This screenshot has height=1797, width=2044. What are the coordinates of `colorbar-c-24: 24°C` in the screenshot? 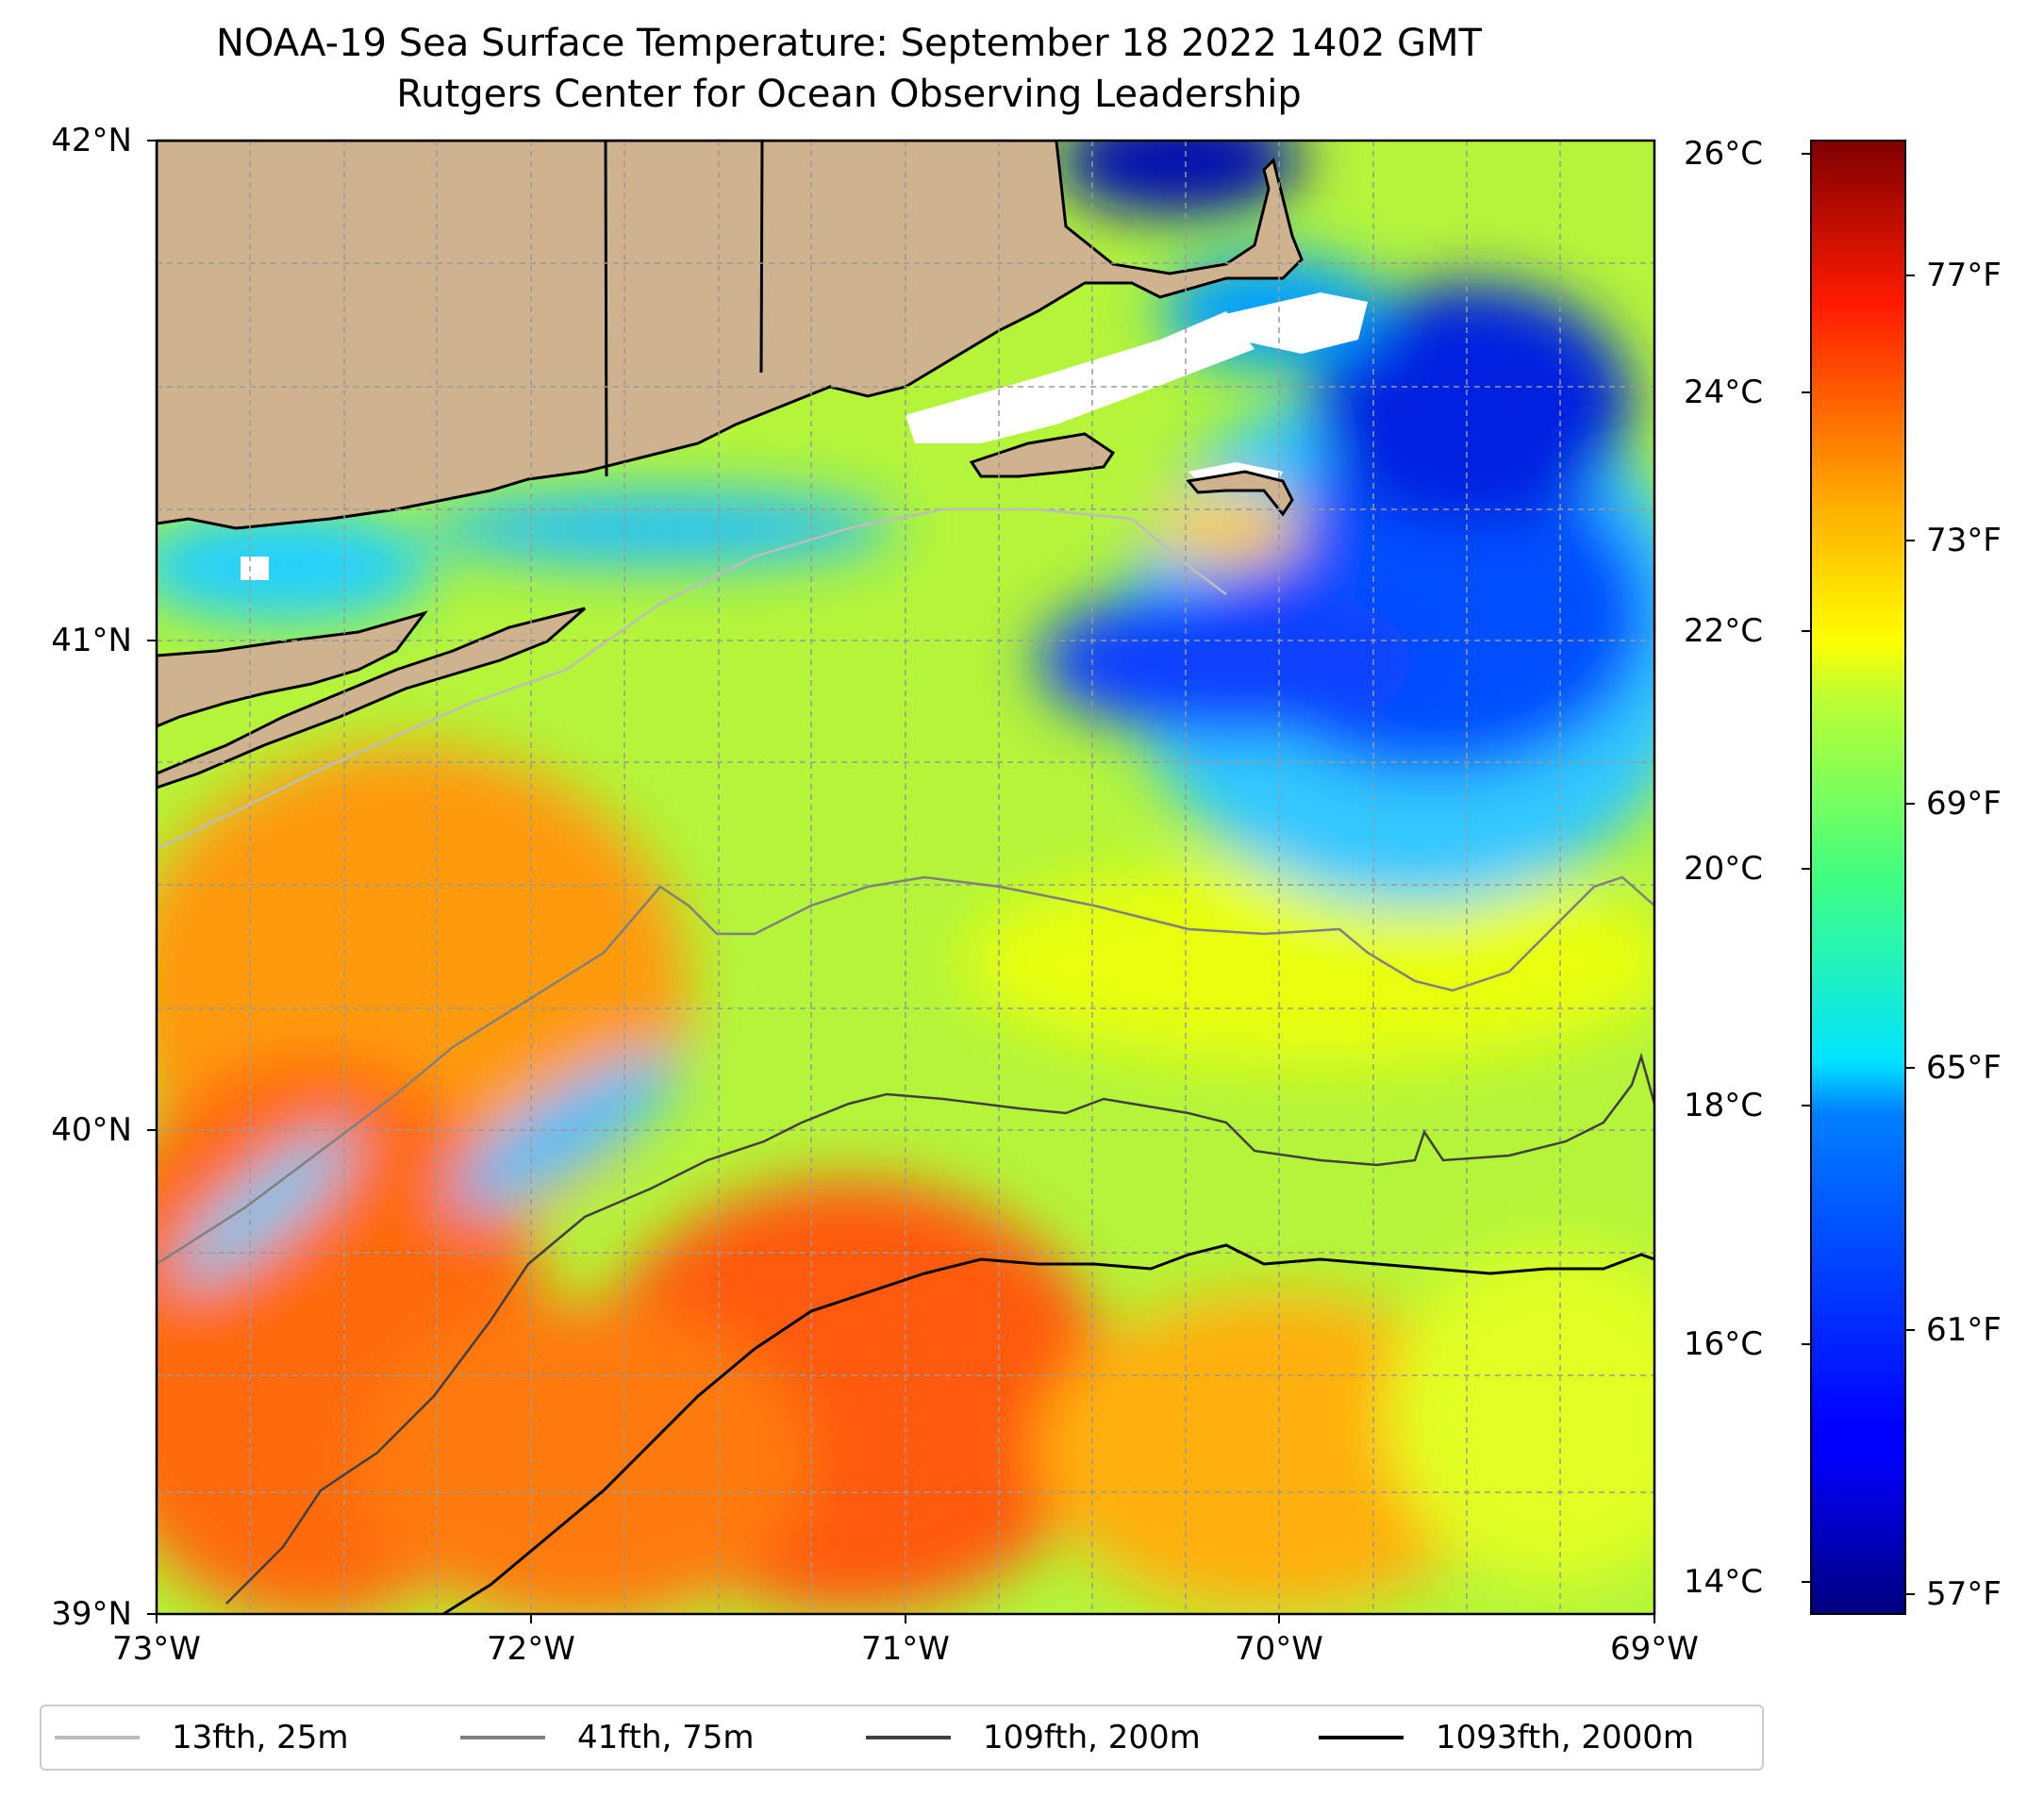 It's located at (1724, 392).